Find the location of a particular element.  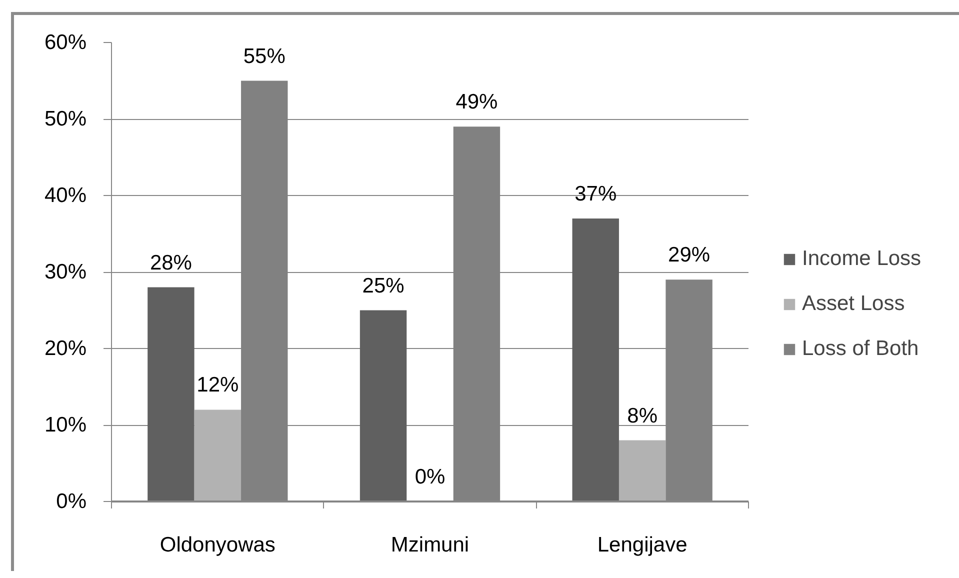

y-tick-label: 0% is located at coordinates (71, 501).